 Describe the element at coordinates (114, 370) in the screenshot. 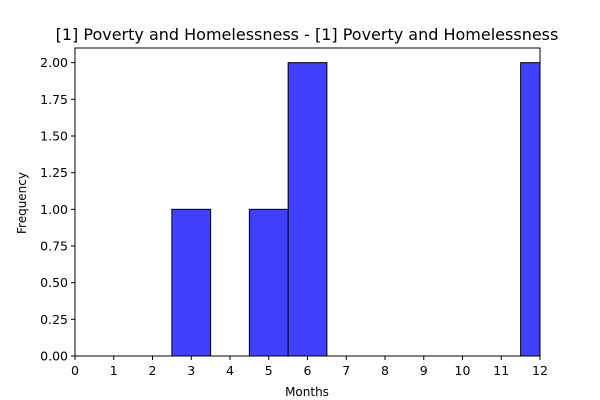

I see `x-tick-label: 1` at that location.